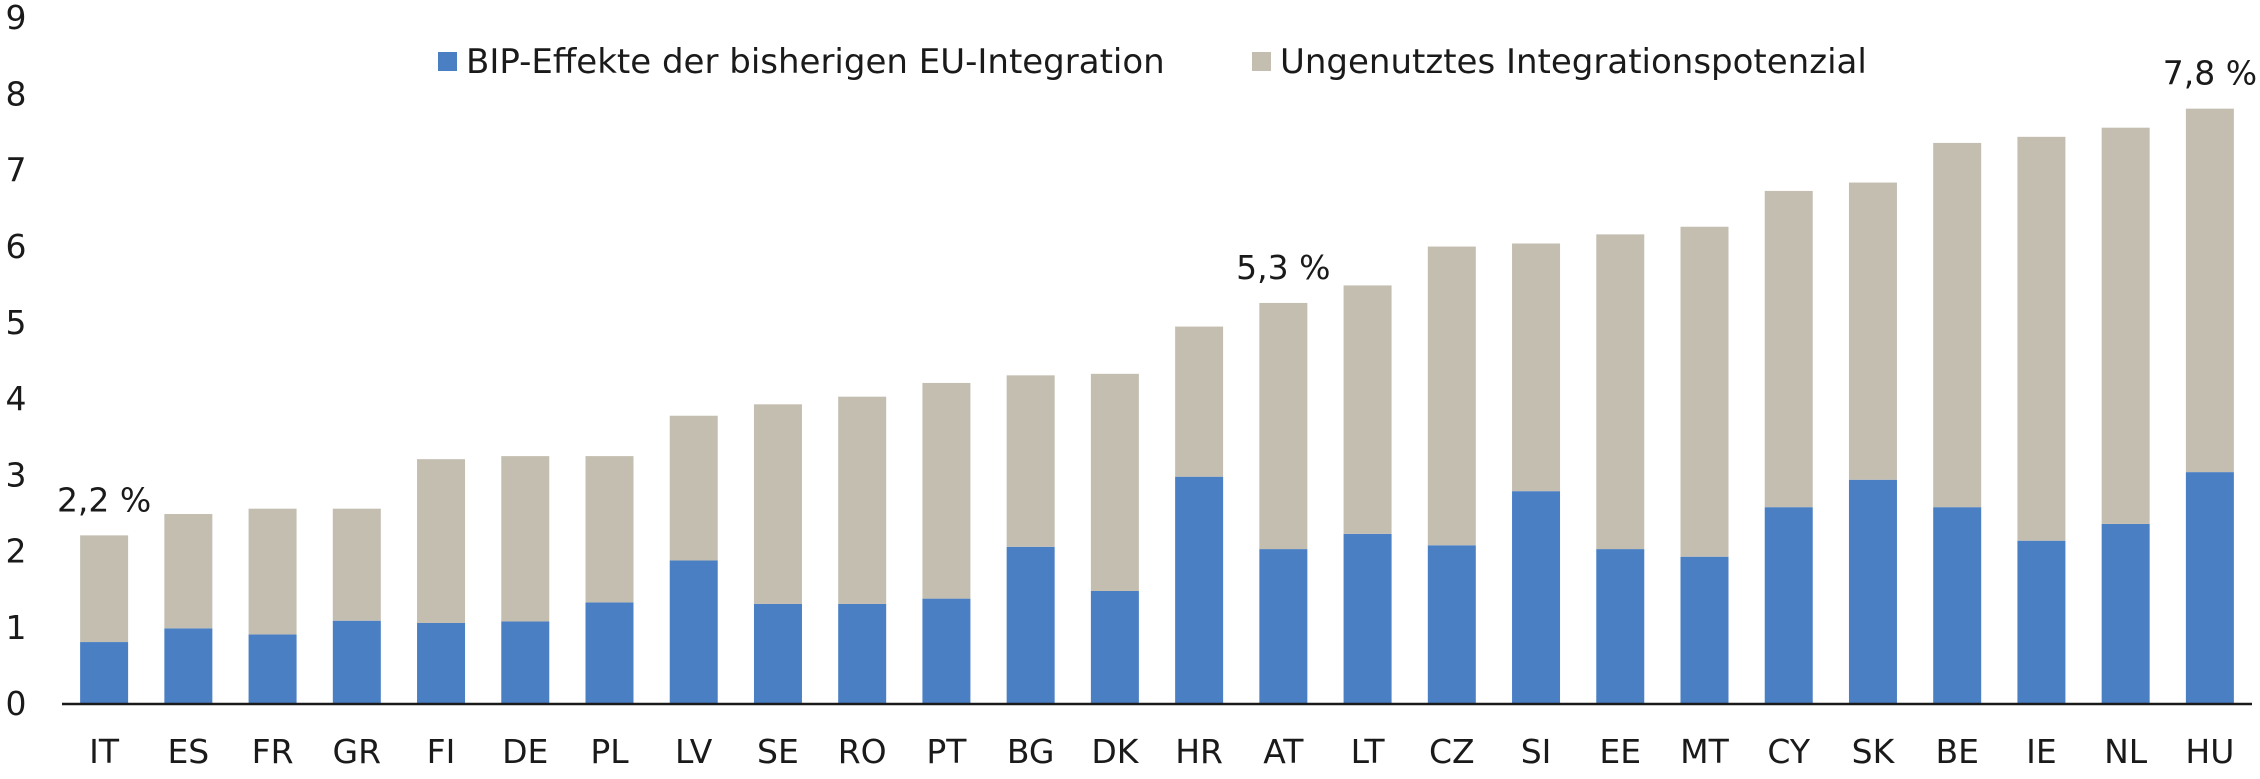 Image resolution: width=2260 pixels, height=779 pixels. I want to click on bar-segment-potential-lt, so click(1367, 409).